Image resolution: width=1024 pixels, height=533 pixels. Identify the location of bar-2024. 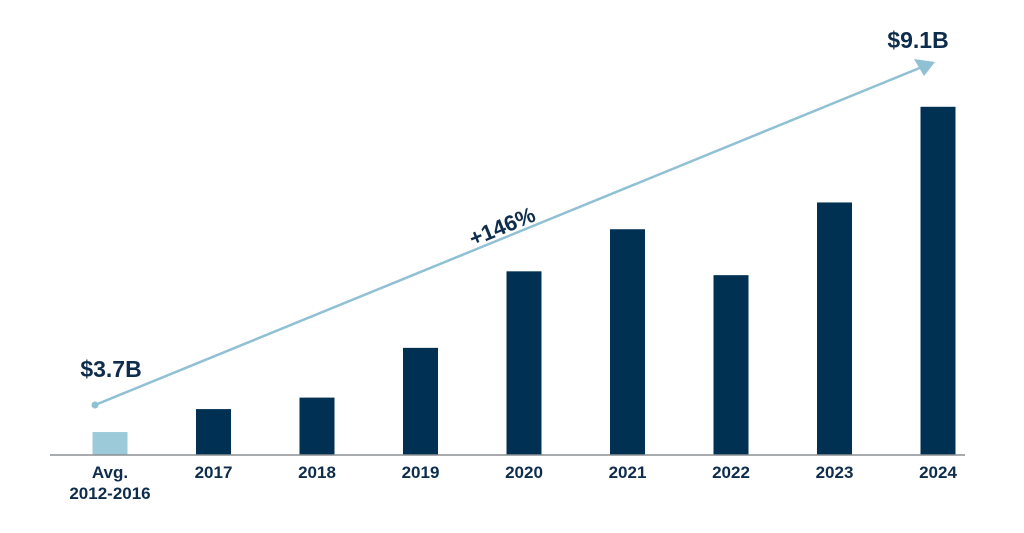
(938, 281).